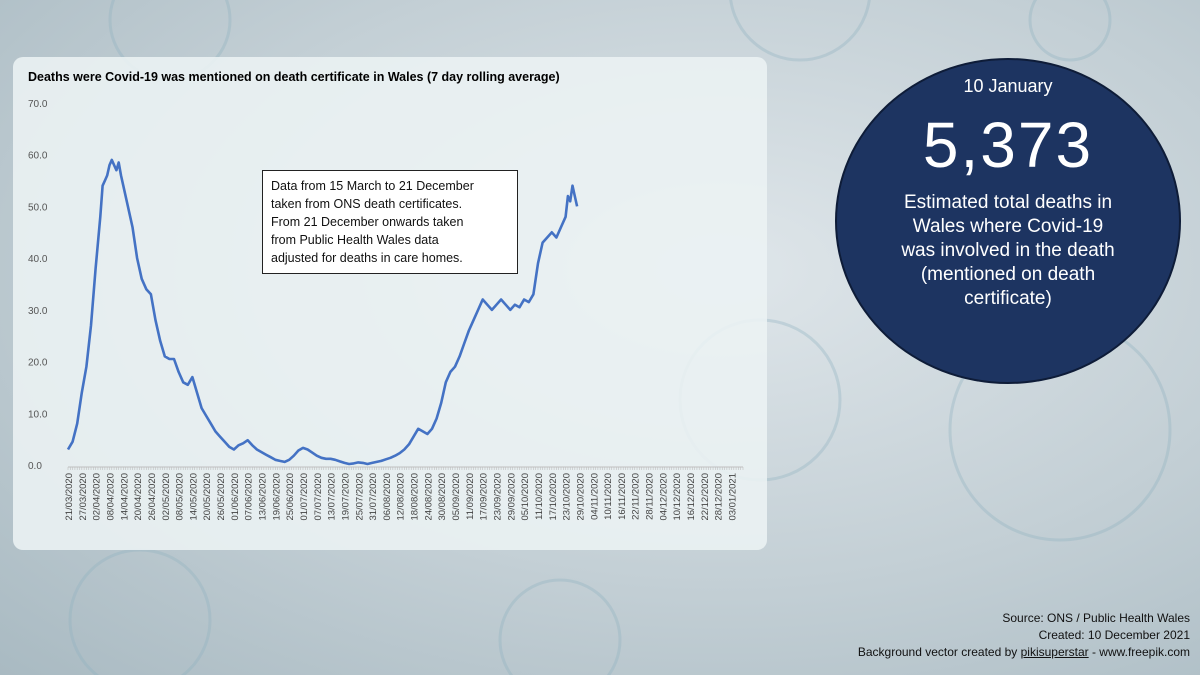 The width and height of the screenshot is (1200, 675). Describe the element at coordinates (470, 496) in the screenshot. I see `x-tick-label: 11/09/2020` at that location.